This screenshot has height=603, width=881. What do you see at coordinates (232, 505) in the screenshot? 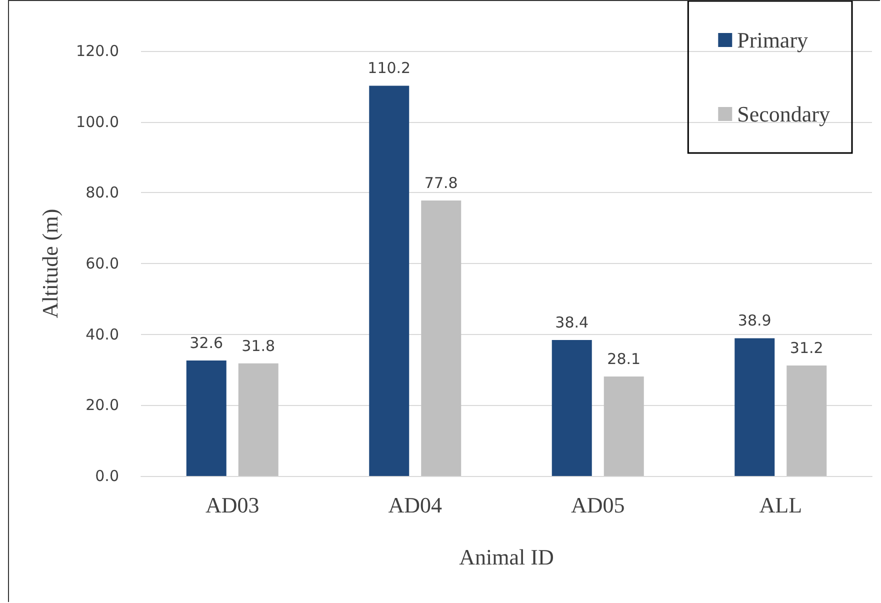
I see `x-tick-label: AD03` at bounding box center [232, 505].